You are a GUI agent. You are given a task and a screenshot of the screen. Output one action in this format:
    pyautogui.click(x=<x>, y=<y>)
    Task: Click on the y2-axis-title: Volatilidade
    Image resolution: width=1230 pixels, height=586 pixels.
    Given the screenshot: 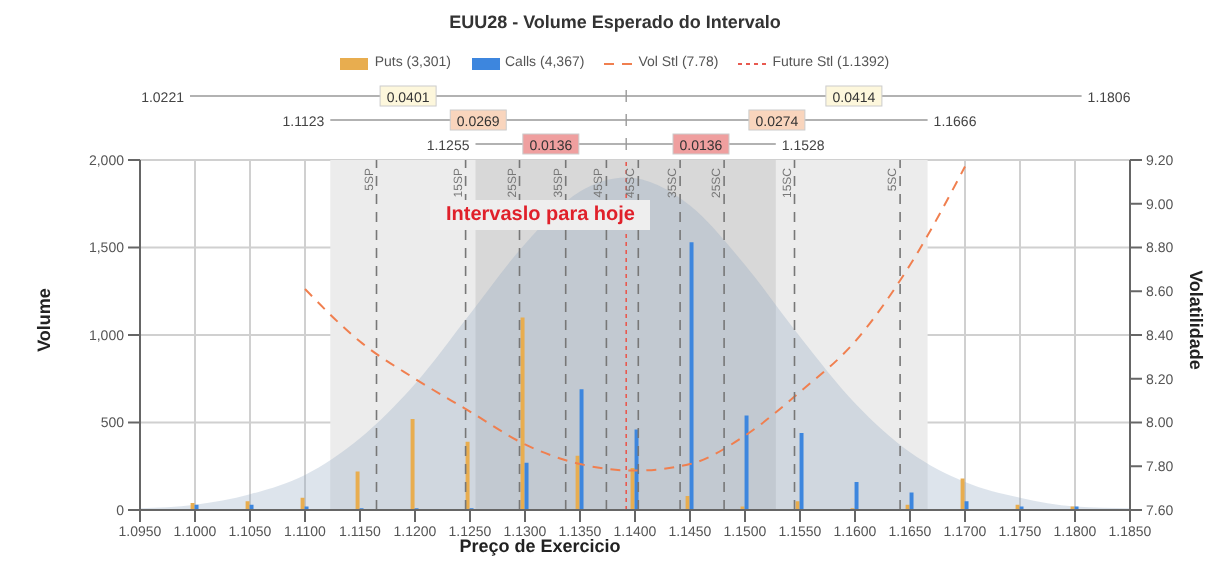 What is the action you would take?
    pyautogui.click(x=1196, y=320)
    